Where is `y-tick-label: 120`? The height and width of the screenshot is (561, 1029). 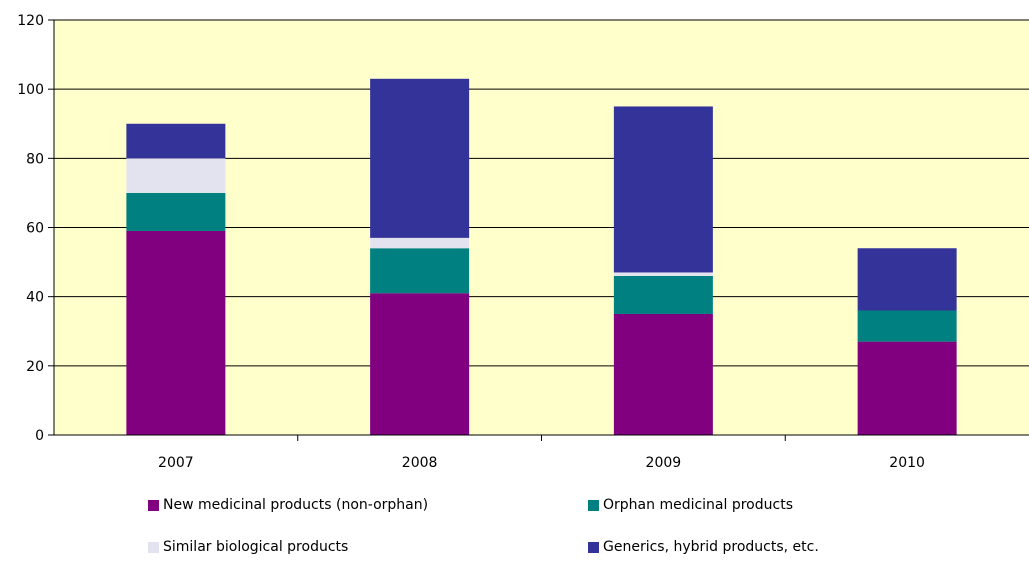
y-tick-label: 120 is located at coordinates (30, 21).